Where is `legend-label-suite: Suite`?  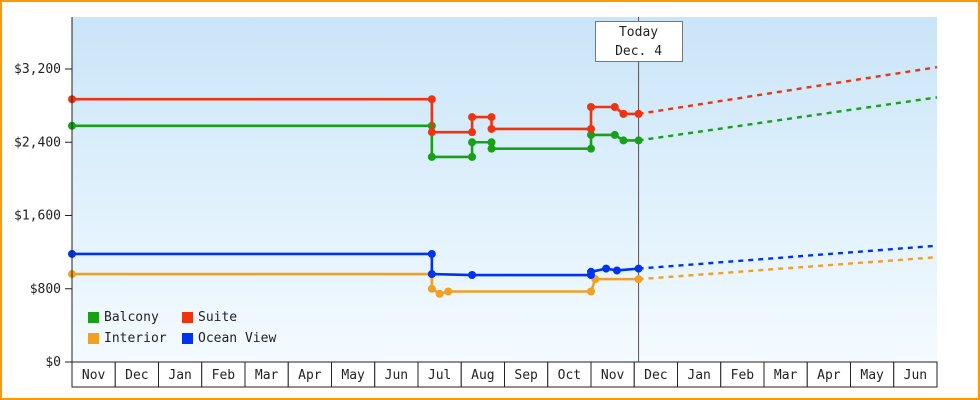
legend-label-suite: Suite is located at coordinates (218, 317).